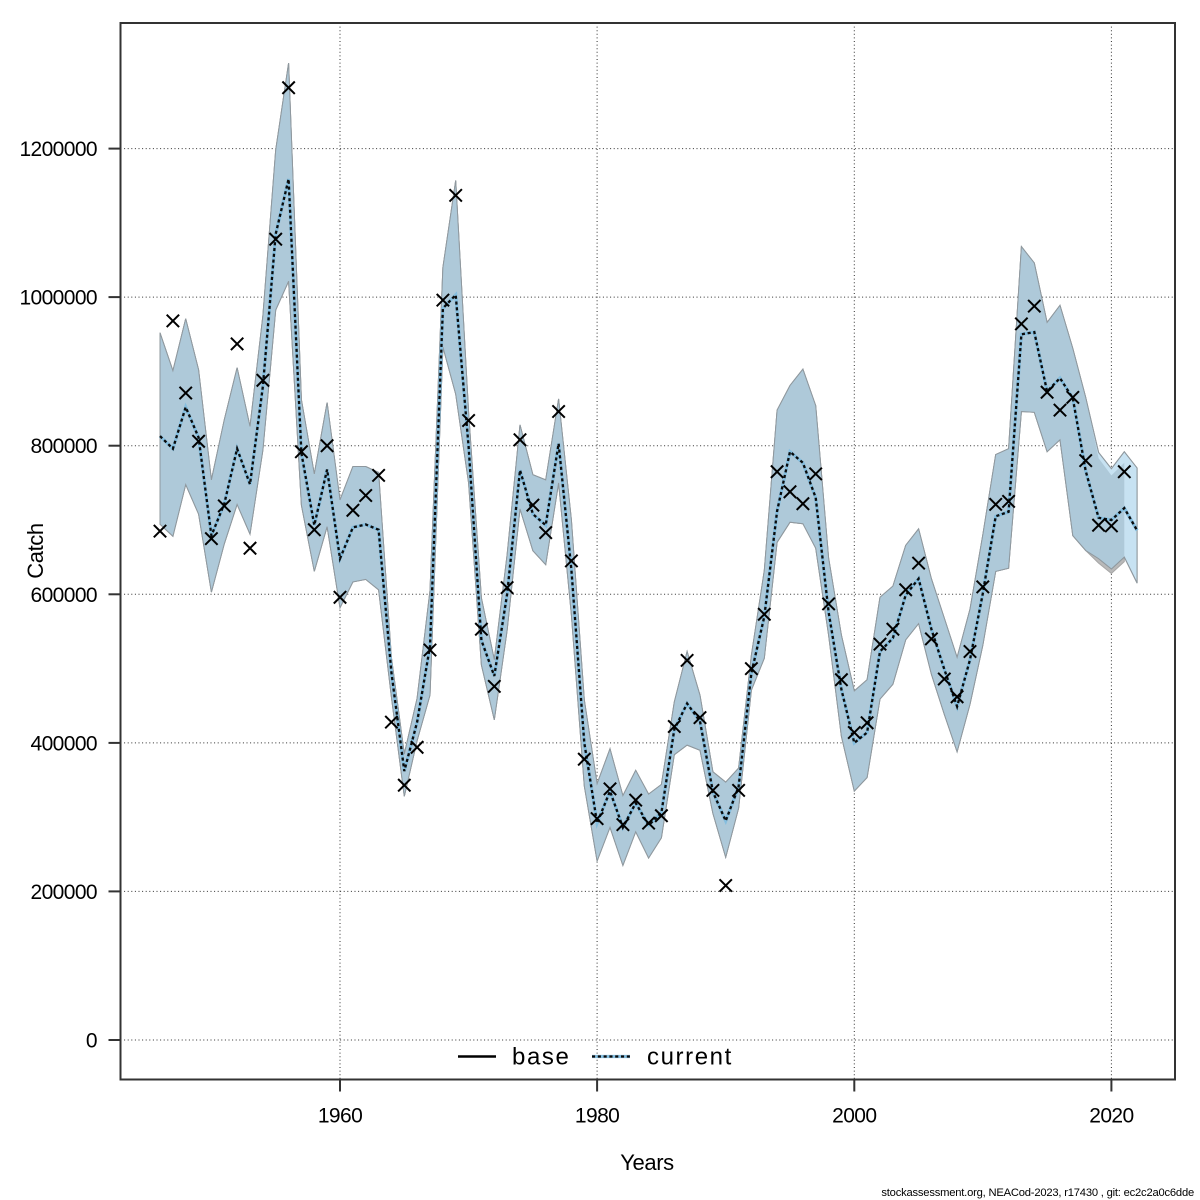 The width and height of the screenshot is (1200, 1200). Describe the element at coordinates (854, 1116) in the screenshot. I see `svg-text: 2000` at that location.